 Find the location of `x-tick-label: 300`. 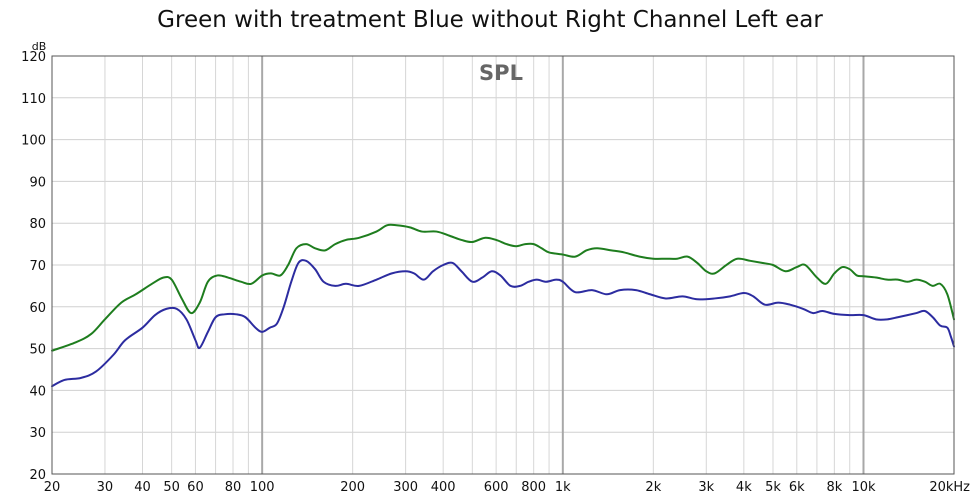

x-tick-label: 300 is located at coordinates (405, 487).